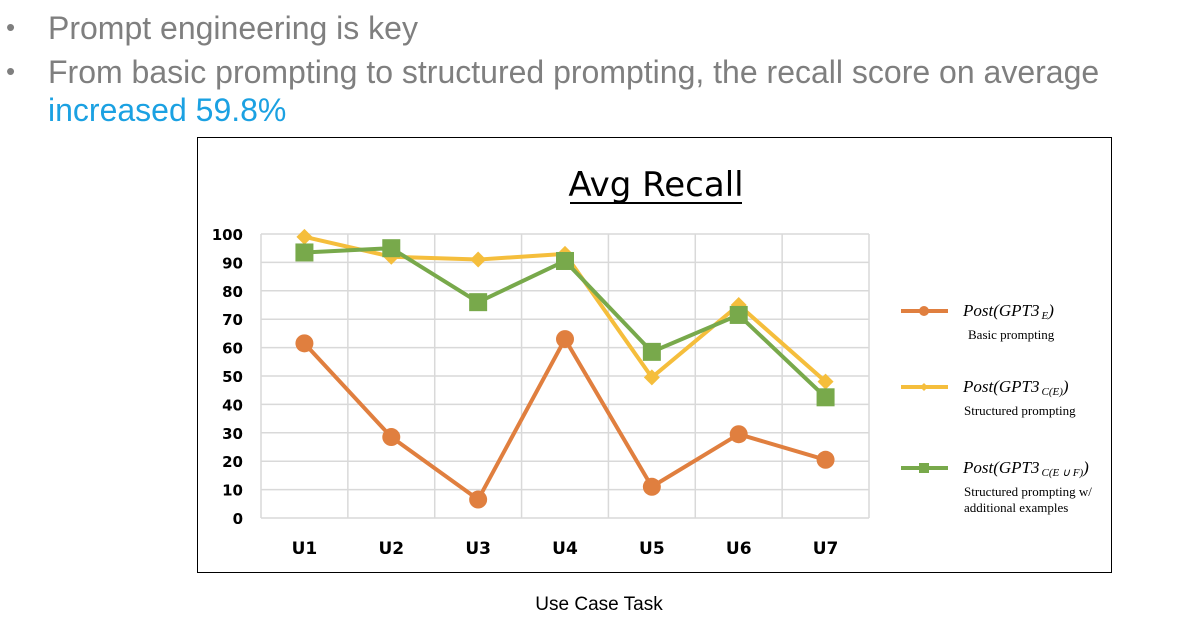  I want to click on x-tick-label: U1, so click(305, 549).